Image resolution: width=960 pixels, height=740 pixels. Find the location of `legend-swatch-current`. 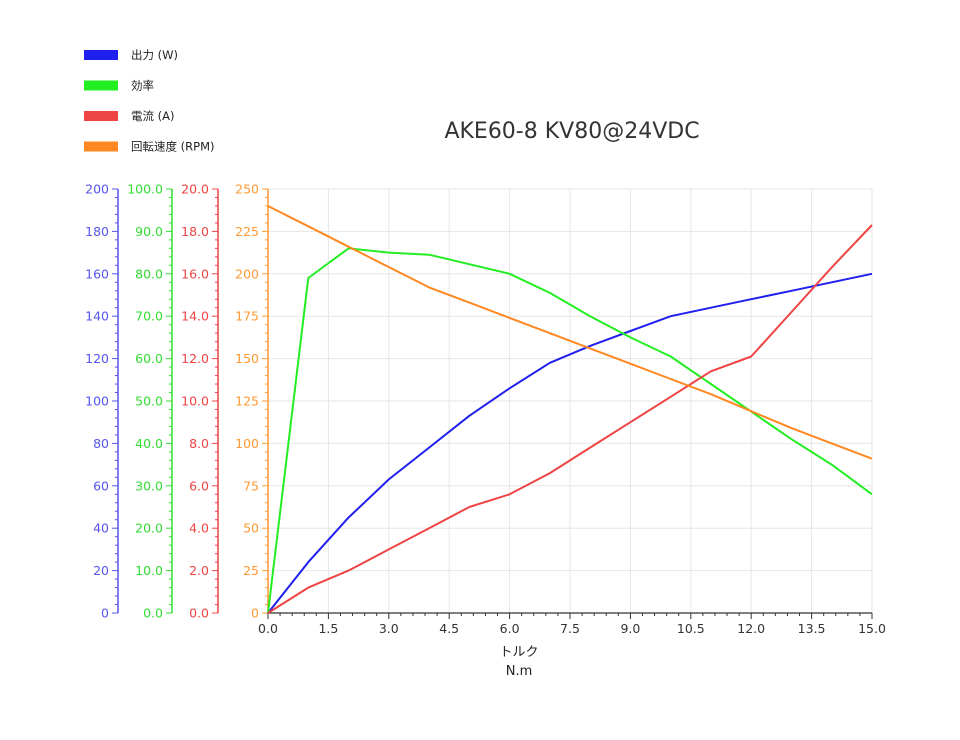

legend-swatch-current is located at coordinates (101, 116).